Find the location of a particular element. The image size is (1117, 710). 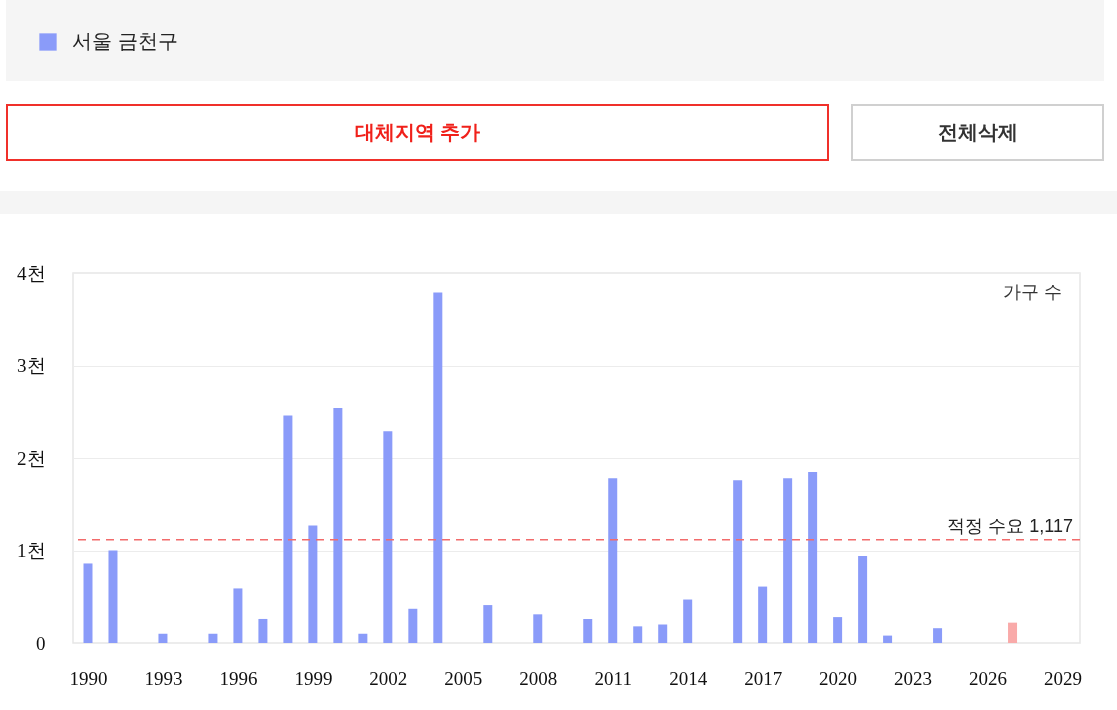

x-tick-label: 2023 is located at coordinates (913, 678).